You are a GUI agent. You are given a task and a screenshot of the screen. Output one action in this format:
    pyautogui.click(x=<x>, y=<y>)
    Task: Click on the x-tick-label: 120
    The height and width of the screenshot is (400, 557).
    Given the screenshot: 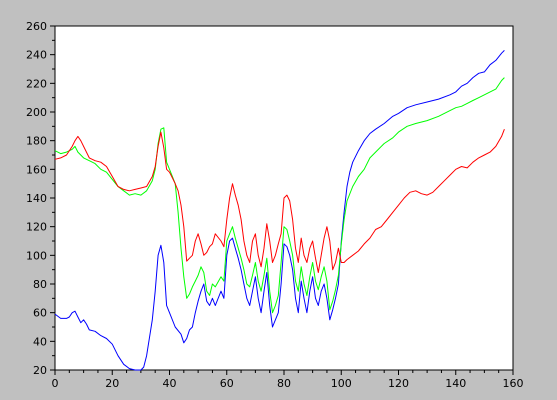 What is the action you would take?
    pyautogui.click(x=398, y=383)
    